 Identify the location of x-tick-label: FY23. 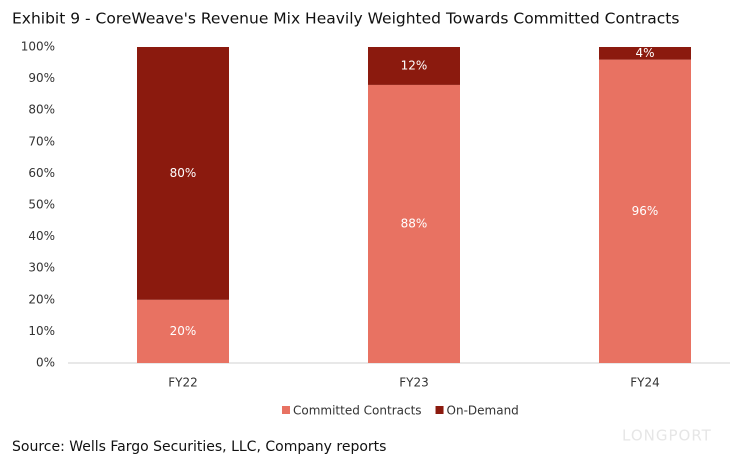
(414, 383).